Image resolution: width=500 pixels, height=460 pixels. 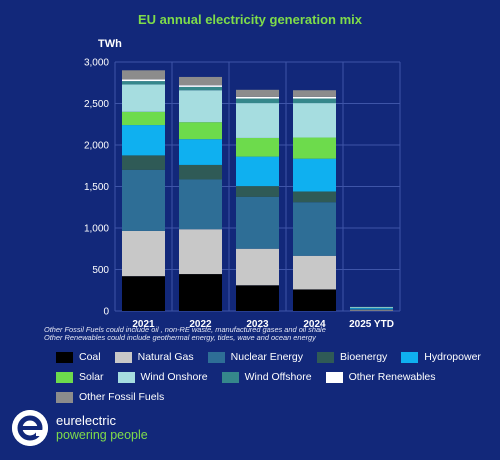 What do you see at coordinates (392, 377) in the screenshot?
I see `legend-label: Other Renewables` at bounding box center [392, 377].